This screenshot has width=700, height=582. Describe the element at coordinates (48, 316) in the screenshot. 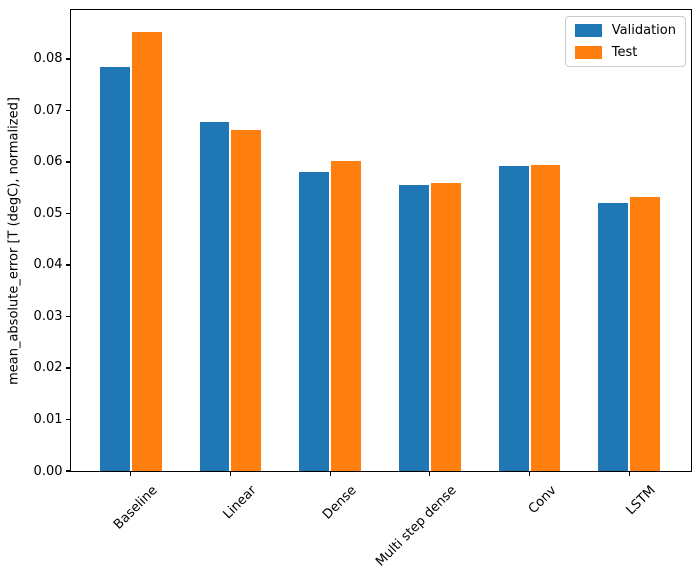

I see `y-tick-label: 0.03` at that location.